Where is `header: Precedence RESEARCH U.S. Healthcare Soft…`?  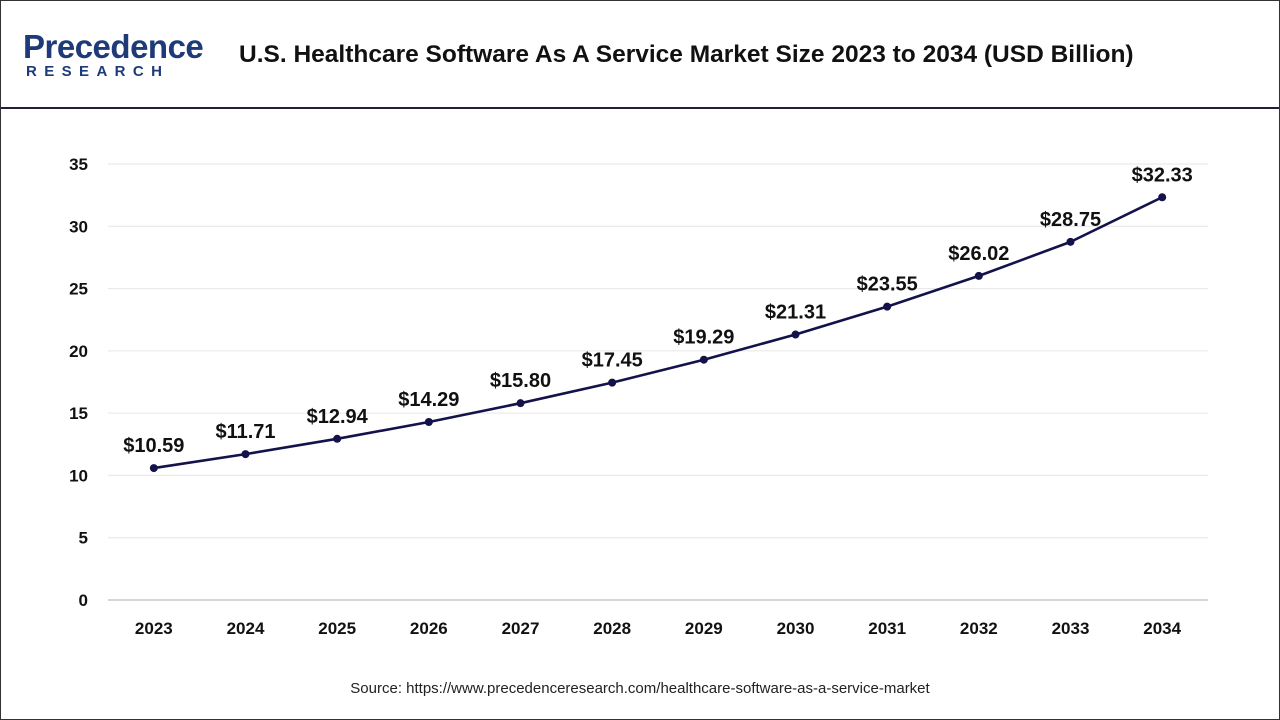 header: Precedence RESEARCH U.S. Healthcare Soft… is located at coordinates (640, 55).